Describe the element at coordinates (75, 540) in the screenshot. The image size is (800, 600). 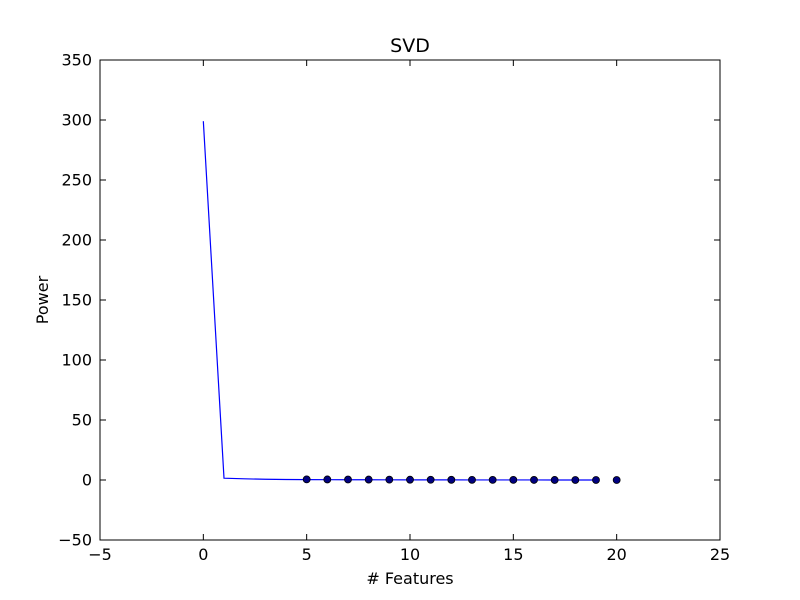
I see `y-tick-label: −50` at that location.